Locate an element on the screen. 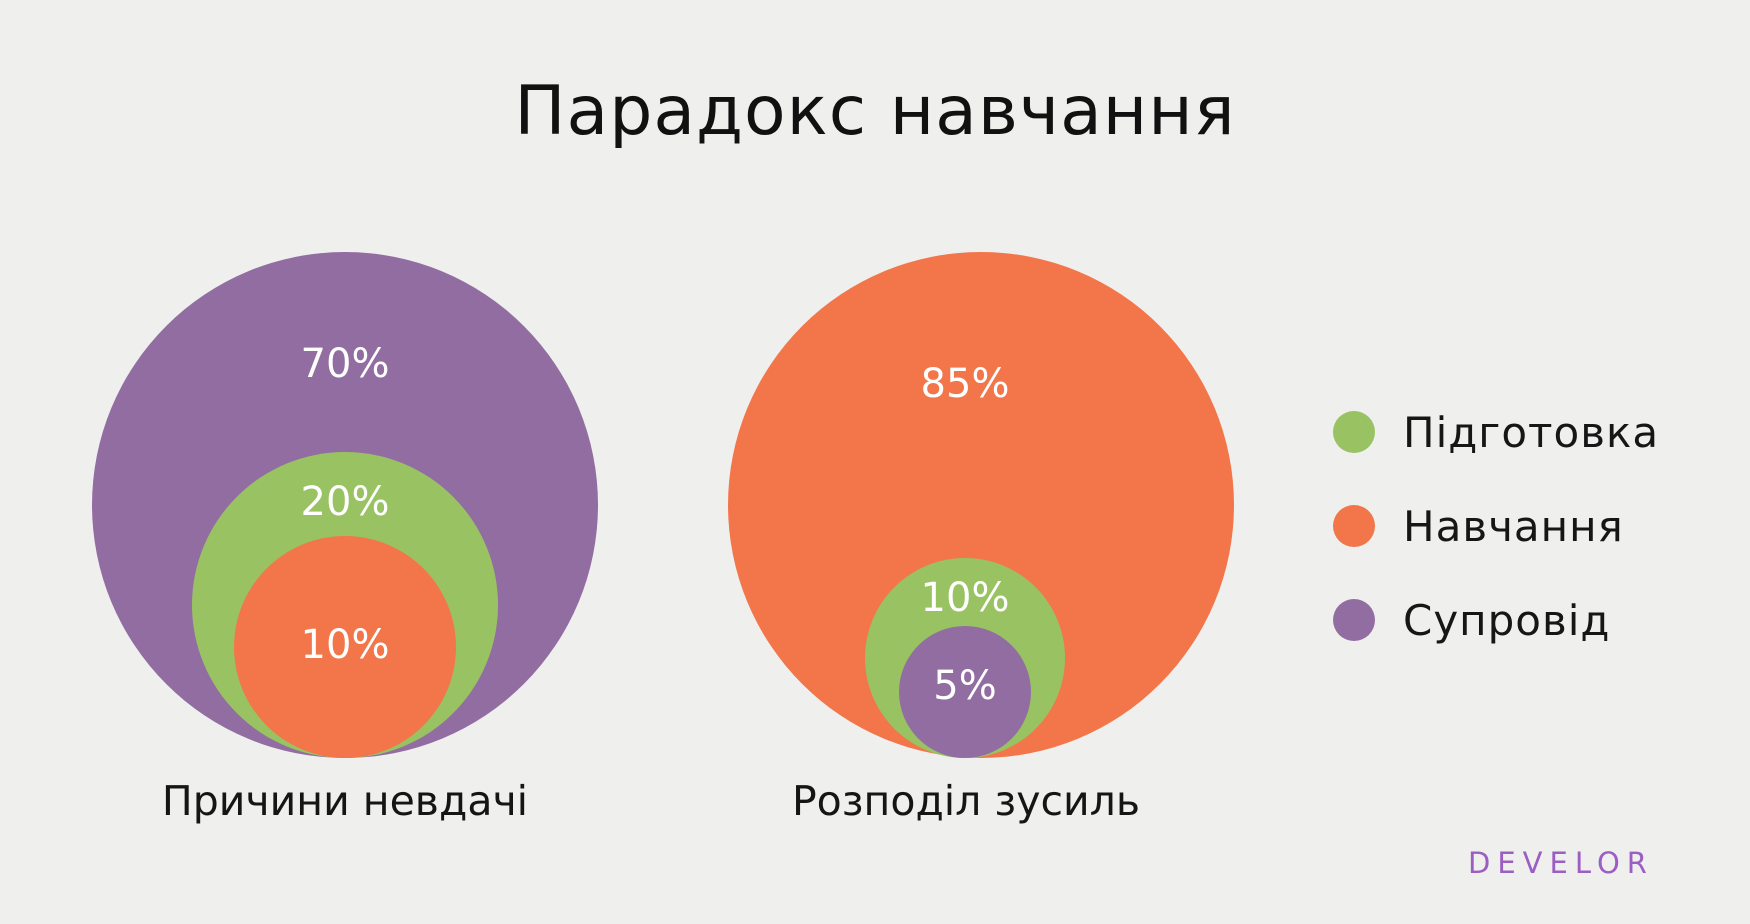 This screenshot has width=1750, height=924. develor-logo: DEVELOR is located at coordinates (1561, 863).